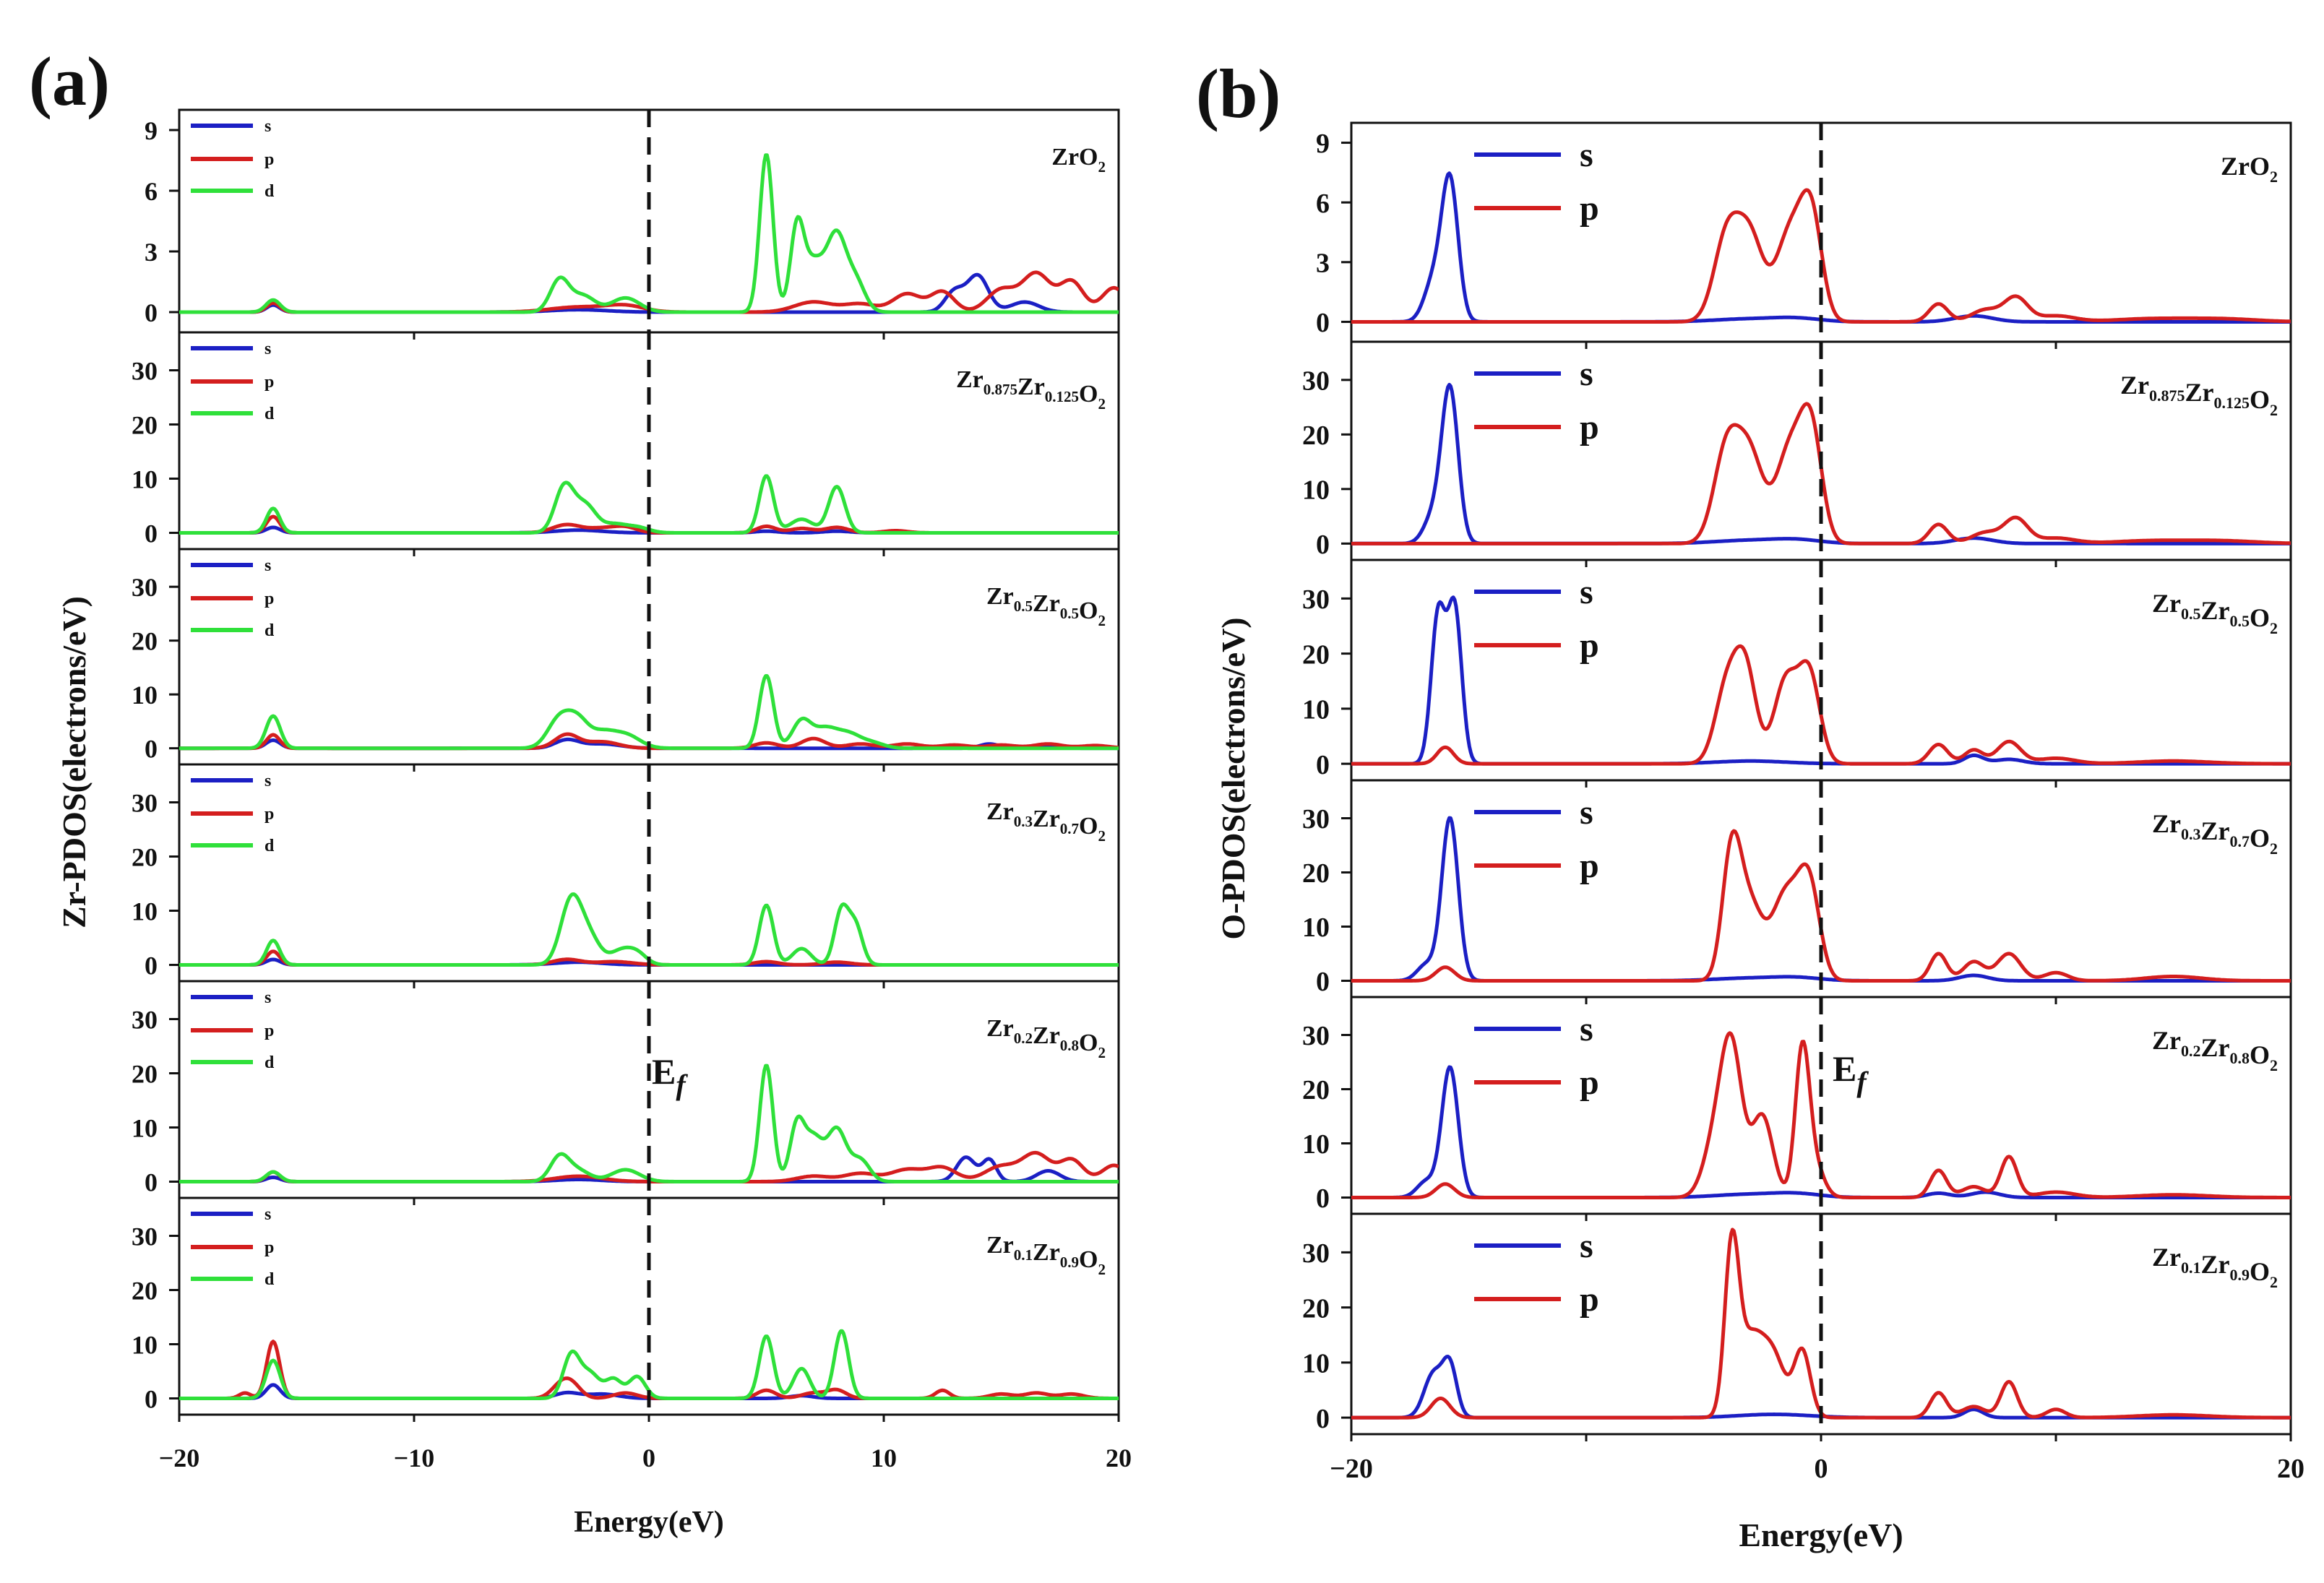  I want to click on title-subscript: 0.1, so click(1023, 1255).